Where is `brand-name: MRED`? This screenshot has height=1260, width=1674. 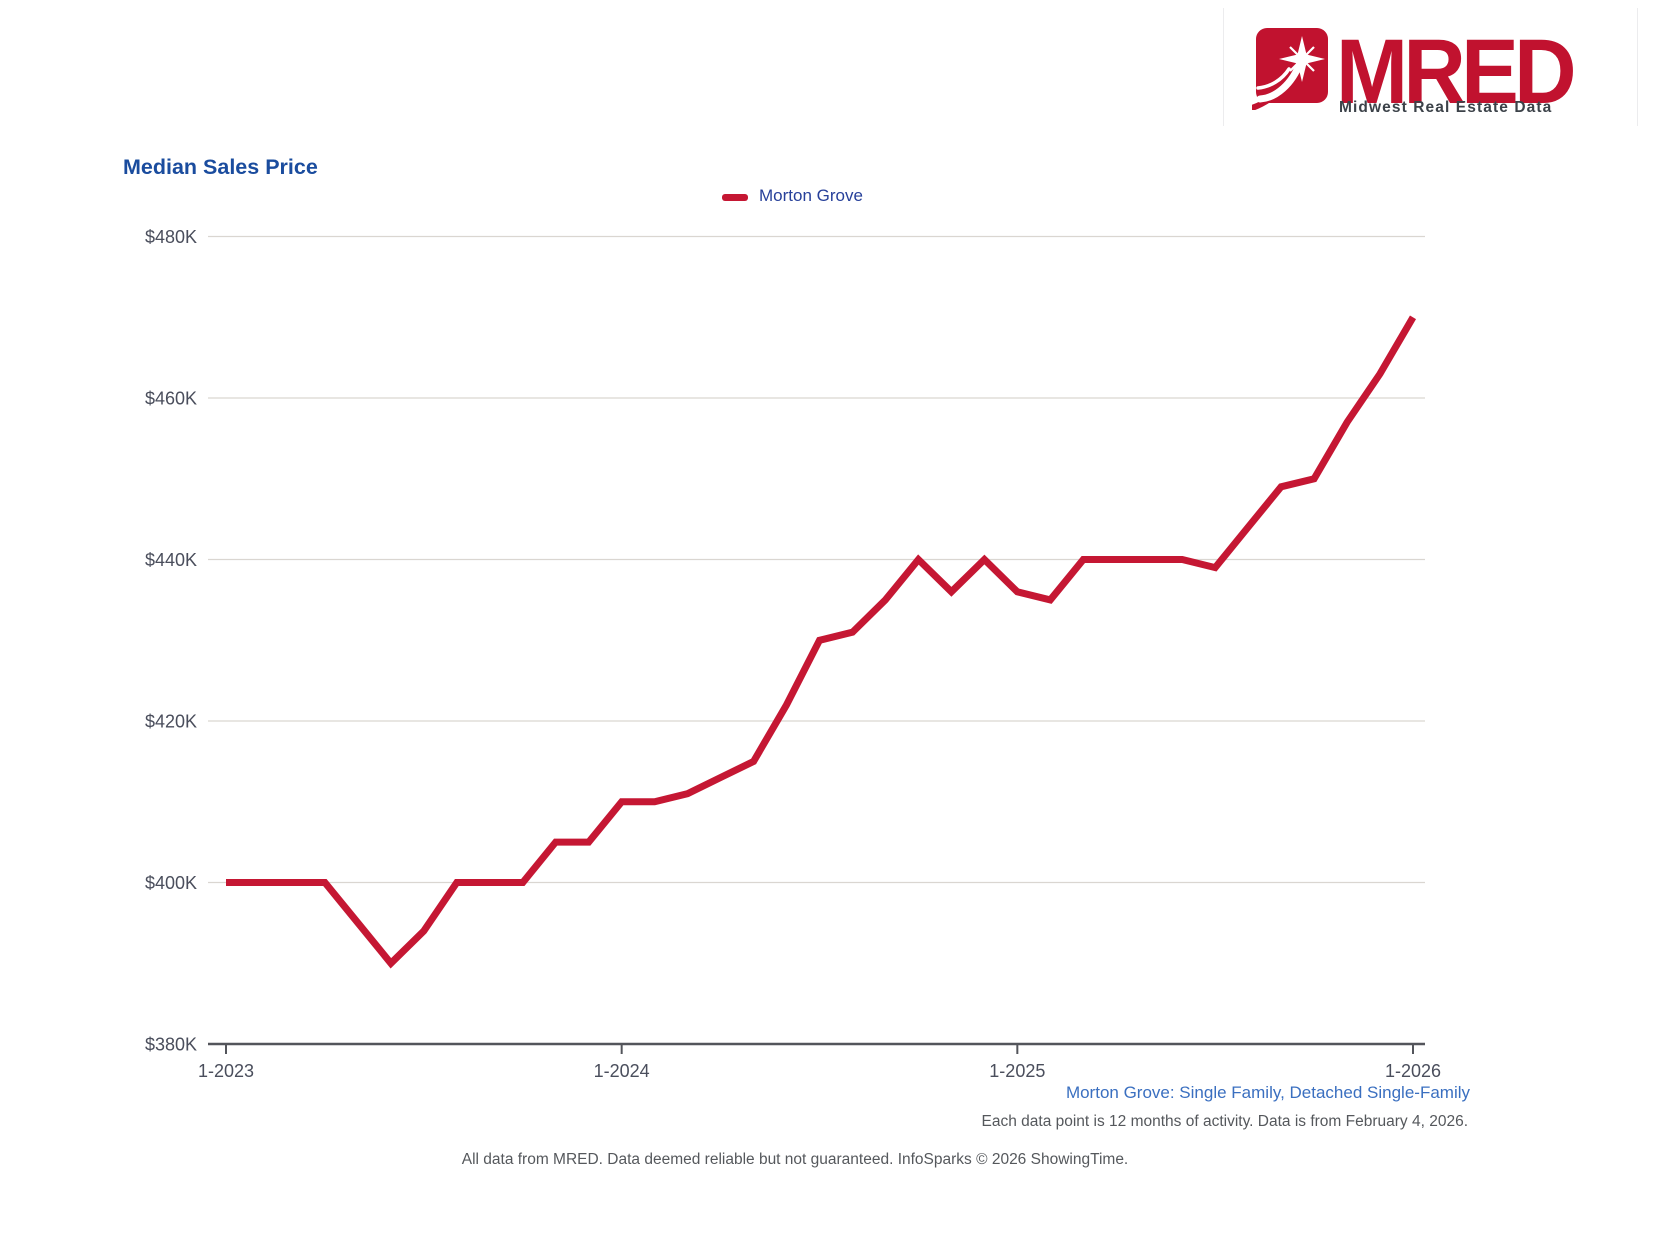 brand-name: MRED is located at coordinates (1456, 72).